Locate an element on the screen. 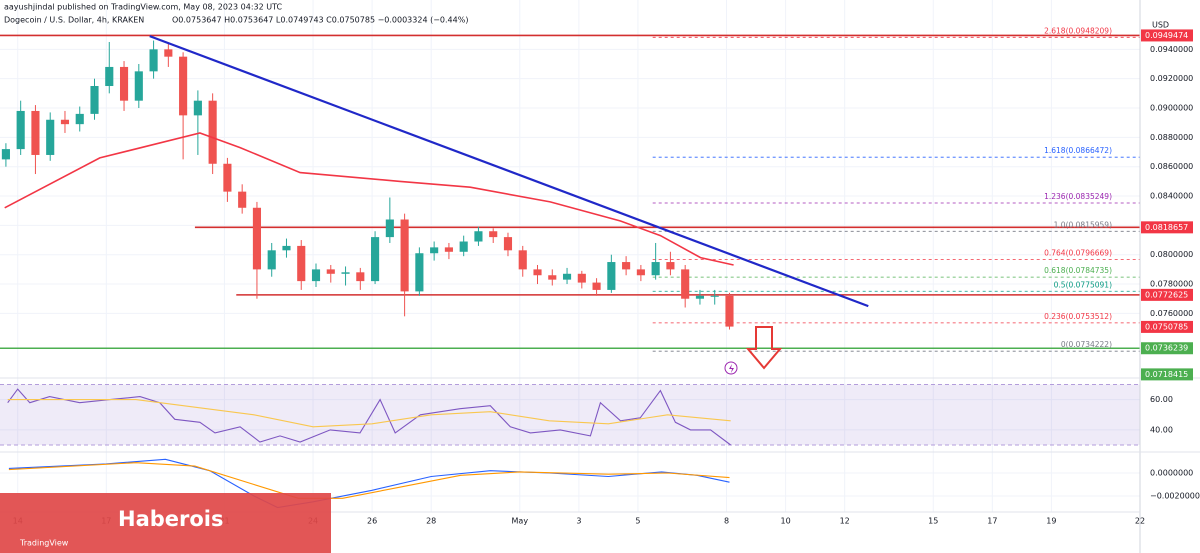 The width and height of the screenshot is (1200, 553). fib-label: 1.236(0.0835249) is located at coordinates (1078, 196).